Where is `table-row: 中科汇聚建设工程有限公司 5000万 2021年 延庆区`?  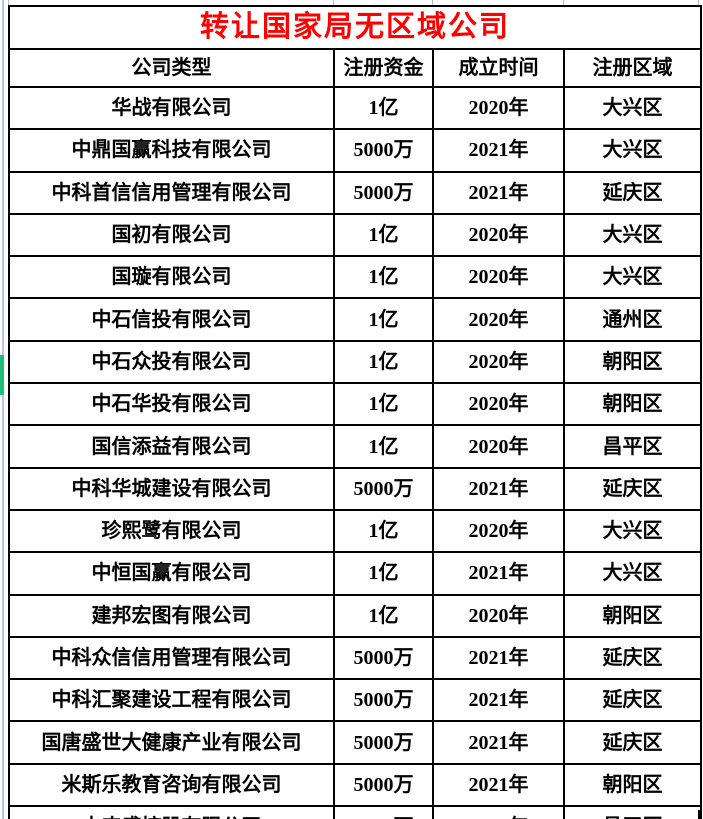 table-row: 中科汇聚建设工程有限公司 5000万 2021年 延庆区 is located at coordinates (355, 700).